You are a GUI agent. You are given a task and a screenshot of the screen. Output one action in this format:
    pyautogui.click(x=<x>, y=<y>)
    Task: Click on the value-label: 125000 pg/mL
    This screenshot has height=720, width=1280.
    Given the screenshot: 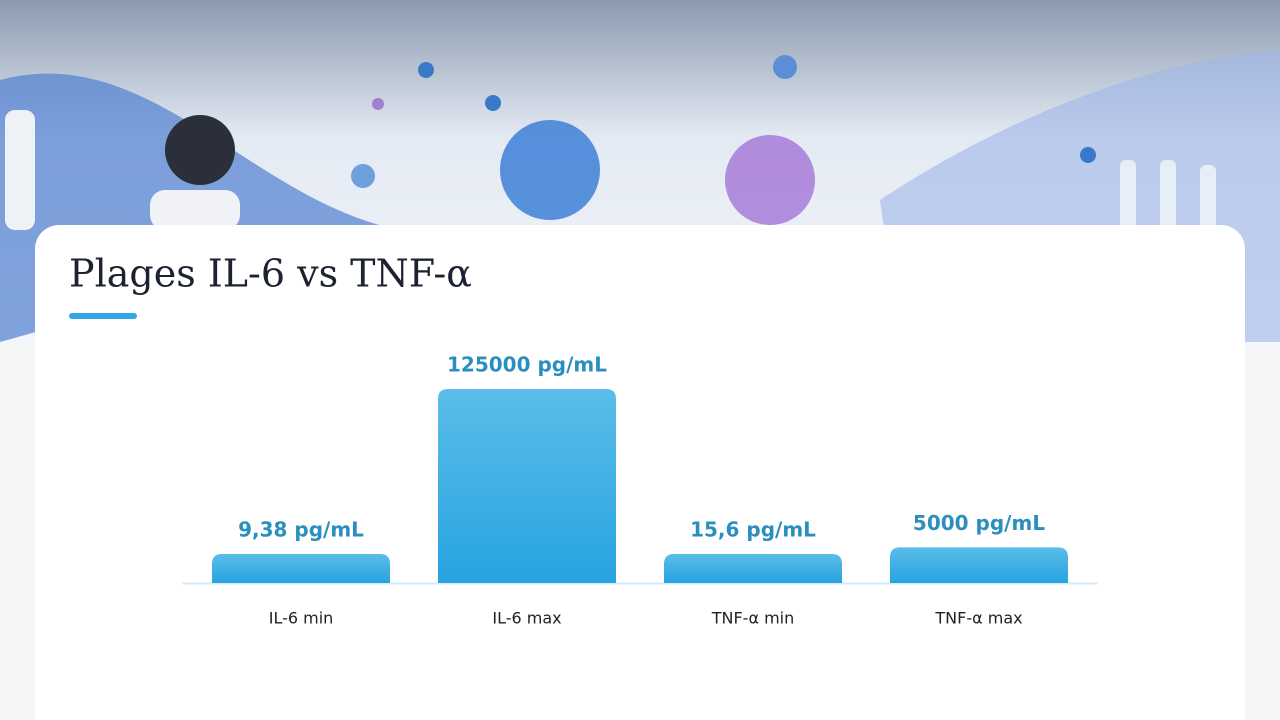 What is the action you would take?
    pyautogui.click(x=527, y=365)
    